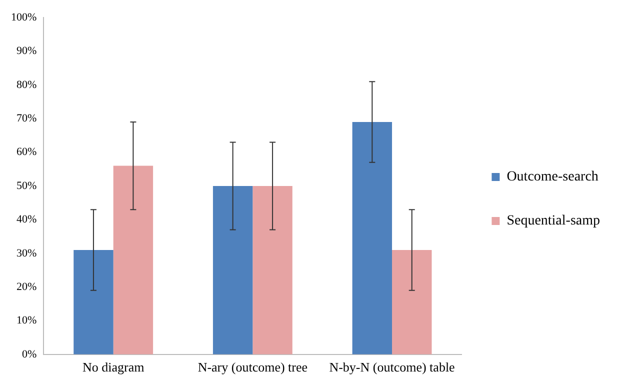 The height and width of the screenshot is (390, 618). I want to click on y-tick-label: 80%, so click(26, 84).